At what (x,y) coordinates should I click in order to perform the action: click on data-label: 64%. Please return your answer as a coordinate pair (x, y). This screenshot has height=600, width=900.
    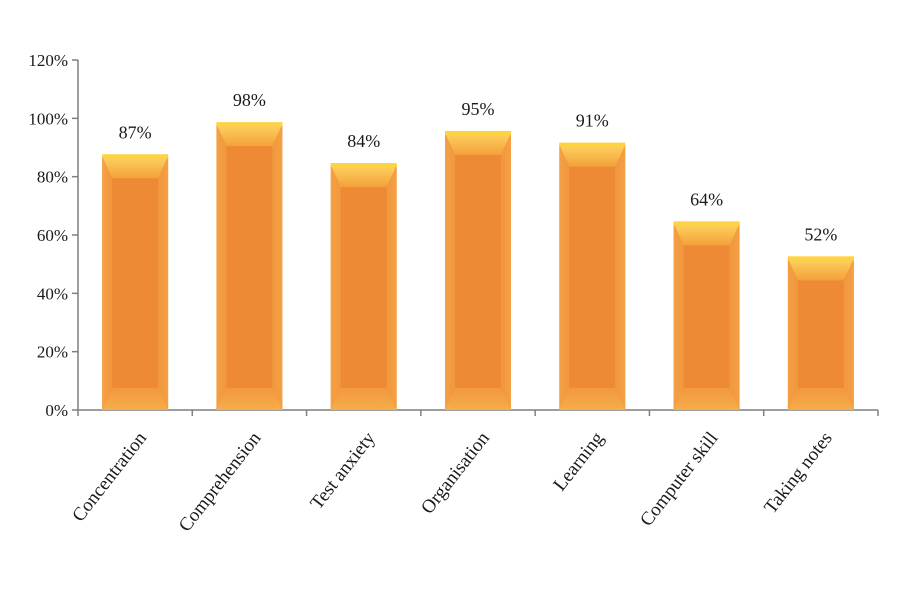
    Looking at the image, I should click on (706, 199).